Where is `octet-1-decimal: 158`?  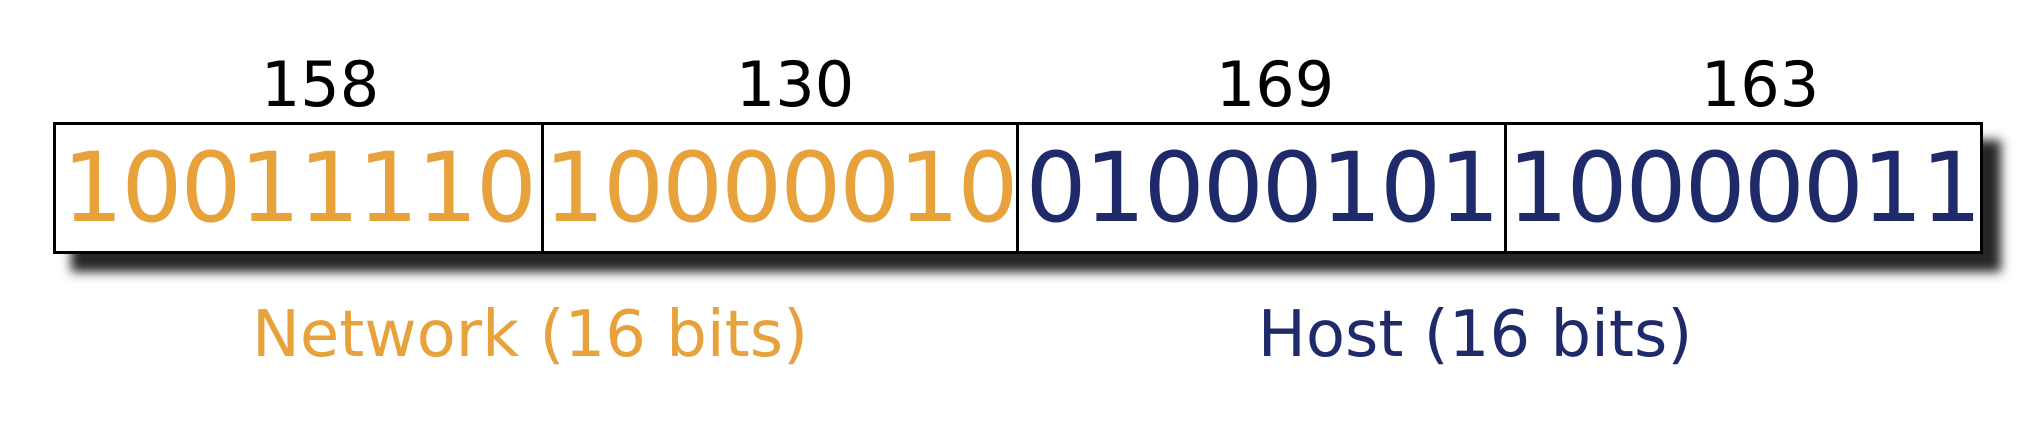
octet-1-decimal: 158 is located at coordinates (320, 84).